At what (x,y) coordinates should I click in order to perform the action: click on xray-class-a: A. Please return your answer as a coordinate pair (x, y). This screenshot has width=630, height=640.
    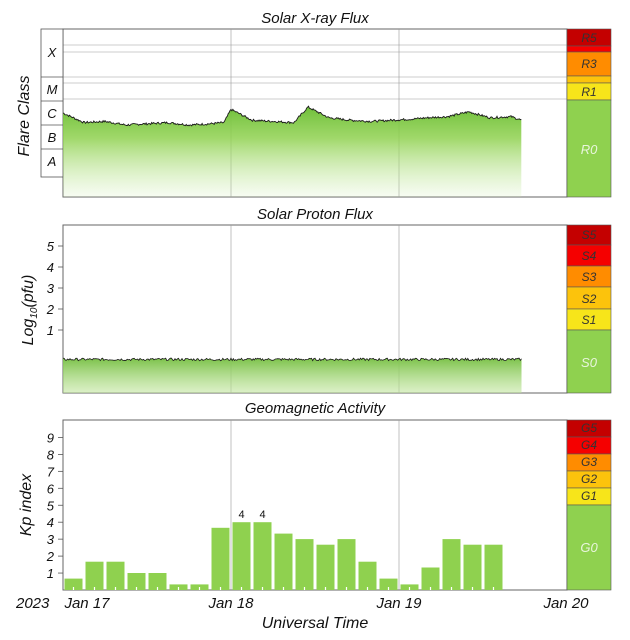
    Looking at the image, I should click on (52, 161).